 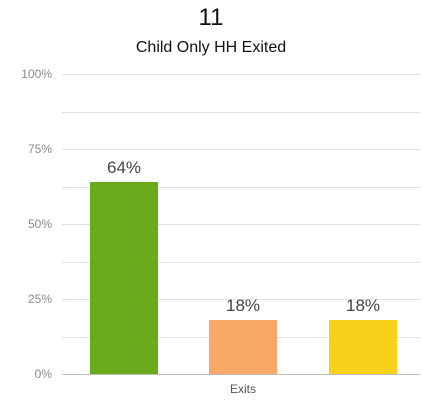 What do you see at coordinates (40, 149) in the screenshot?
I see `y-tick-label: 75%` at bounding box center [40, 149].